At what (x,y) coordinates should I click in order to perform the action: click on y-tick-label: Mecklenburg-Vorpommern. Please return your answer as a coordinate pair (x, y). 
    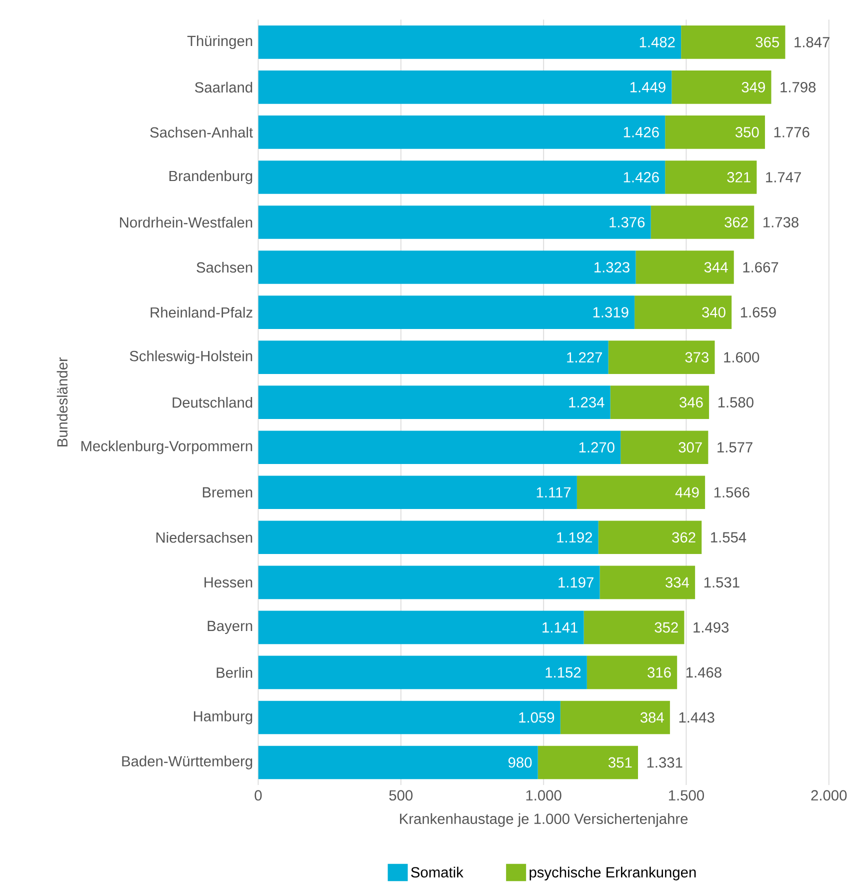
    Looking at the image, I should click on (166, 447).